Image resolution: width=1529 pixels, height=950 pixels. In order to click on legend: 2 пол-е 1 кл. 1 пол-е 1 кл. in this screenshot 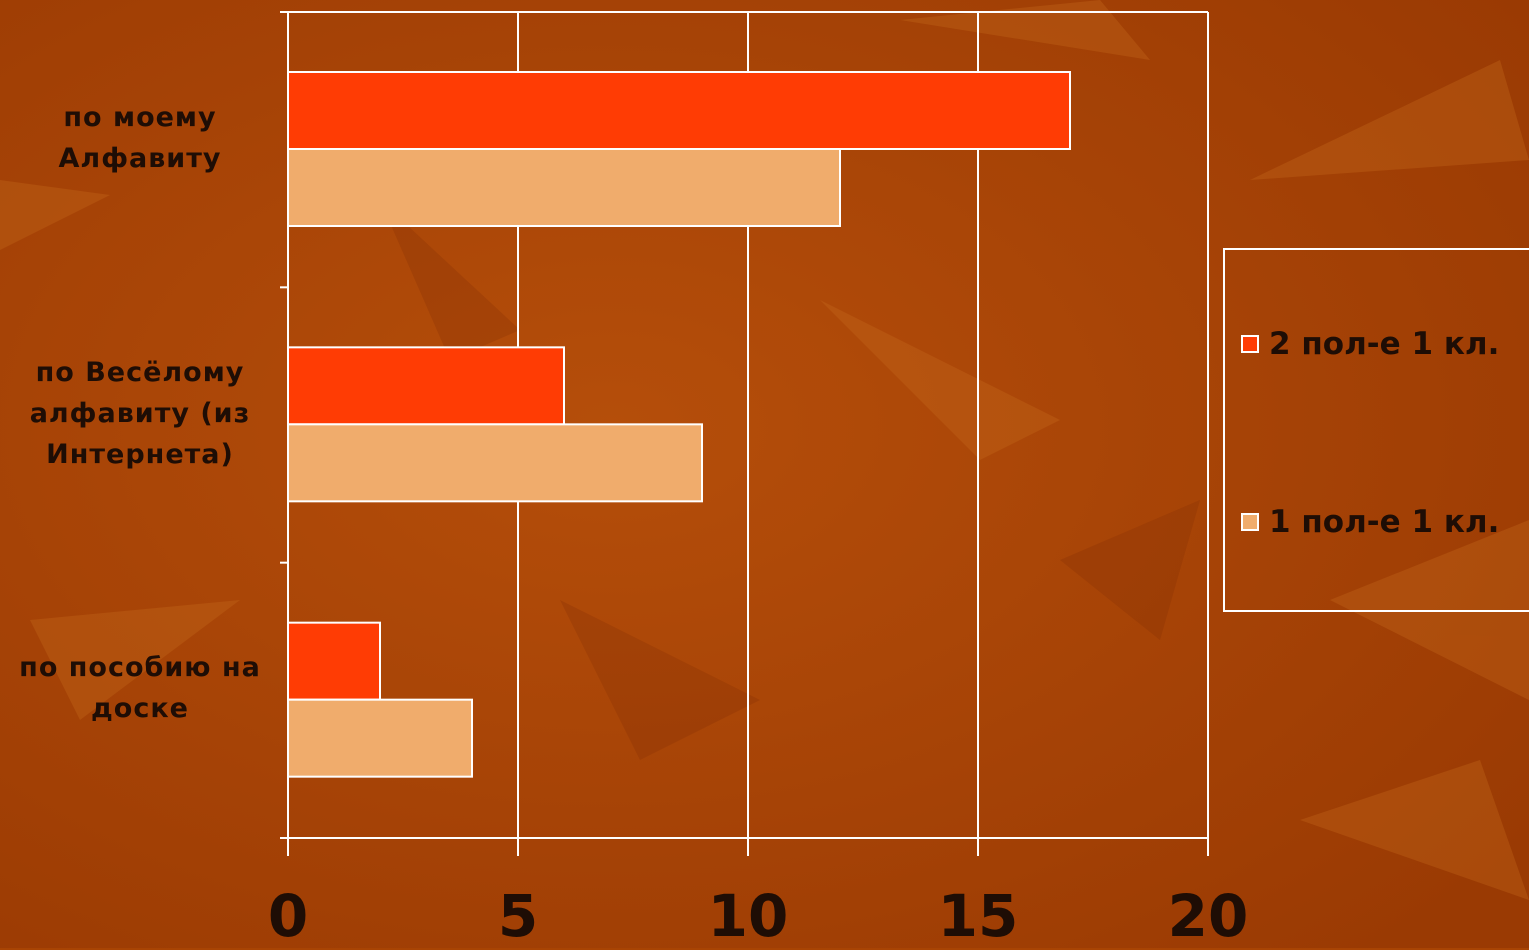, I will do `click(1376, 430)`.